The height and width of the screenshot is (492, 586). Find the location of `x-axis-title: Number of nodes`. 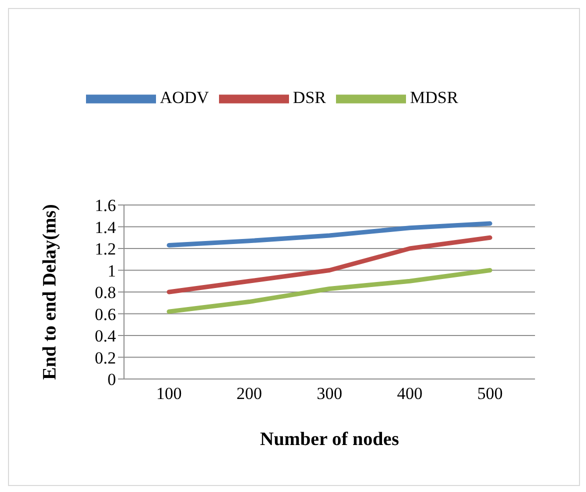

x-axis-title: Number of nodes is located at coordinates (329, 439).